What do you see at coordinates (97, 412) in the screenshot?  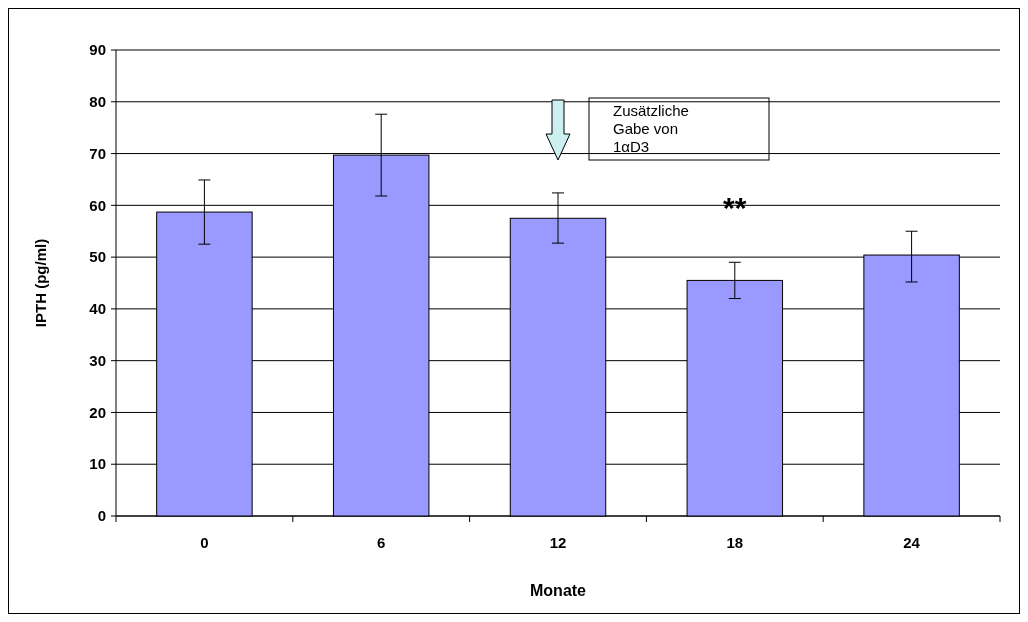 I see `y-tick-label: 20` at bounding box center [97, 412].